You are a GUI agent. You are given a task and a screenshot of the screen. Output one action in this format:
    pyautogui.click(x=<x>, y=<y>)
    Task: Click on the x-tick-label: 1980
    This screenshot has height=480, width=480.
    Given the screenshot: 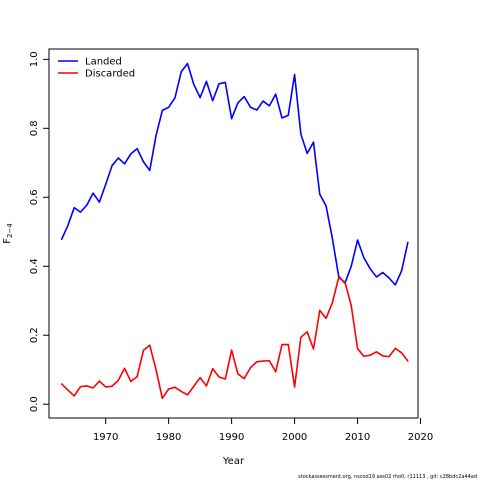 What is the action you would take?
    pyautogui.click(x=168, y=437)
    